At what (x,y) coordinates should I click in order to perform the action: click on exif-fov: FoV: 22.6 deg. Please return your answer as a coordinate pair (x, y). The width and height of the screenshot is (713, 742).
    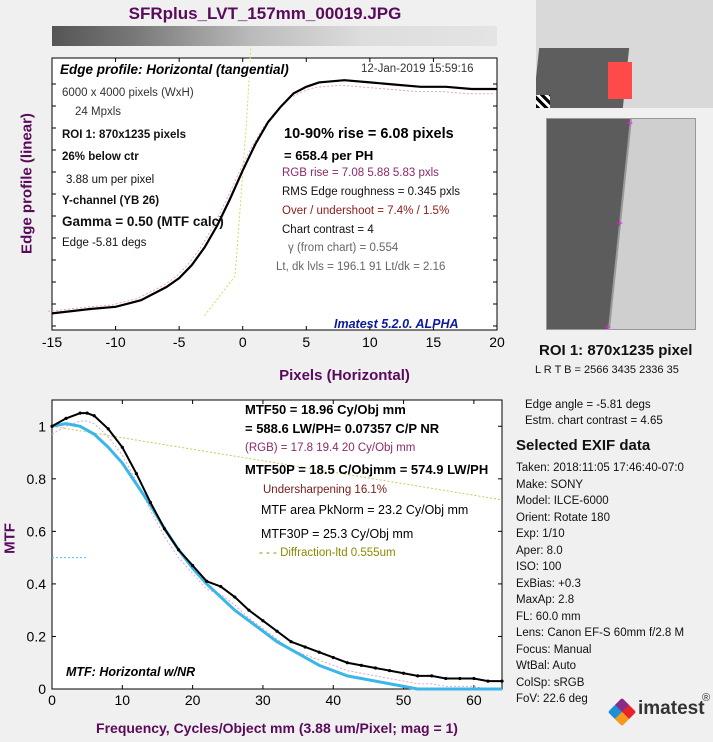
    Looking at the image, I should click on (552, 699).